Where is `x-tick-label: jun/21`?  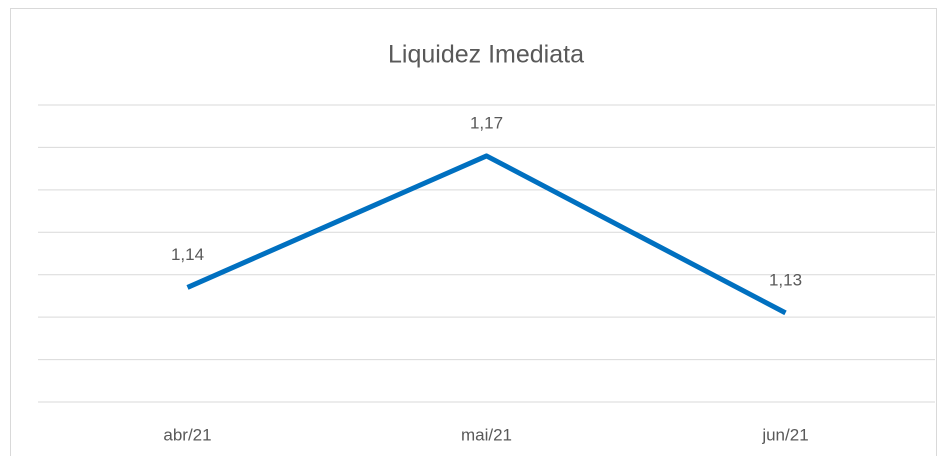 x-tick-label: jun/21 is located at coordinates (784, 434).